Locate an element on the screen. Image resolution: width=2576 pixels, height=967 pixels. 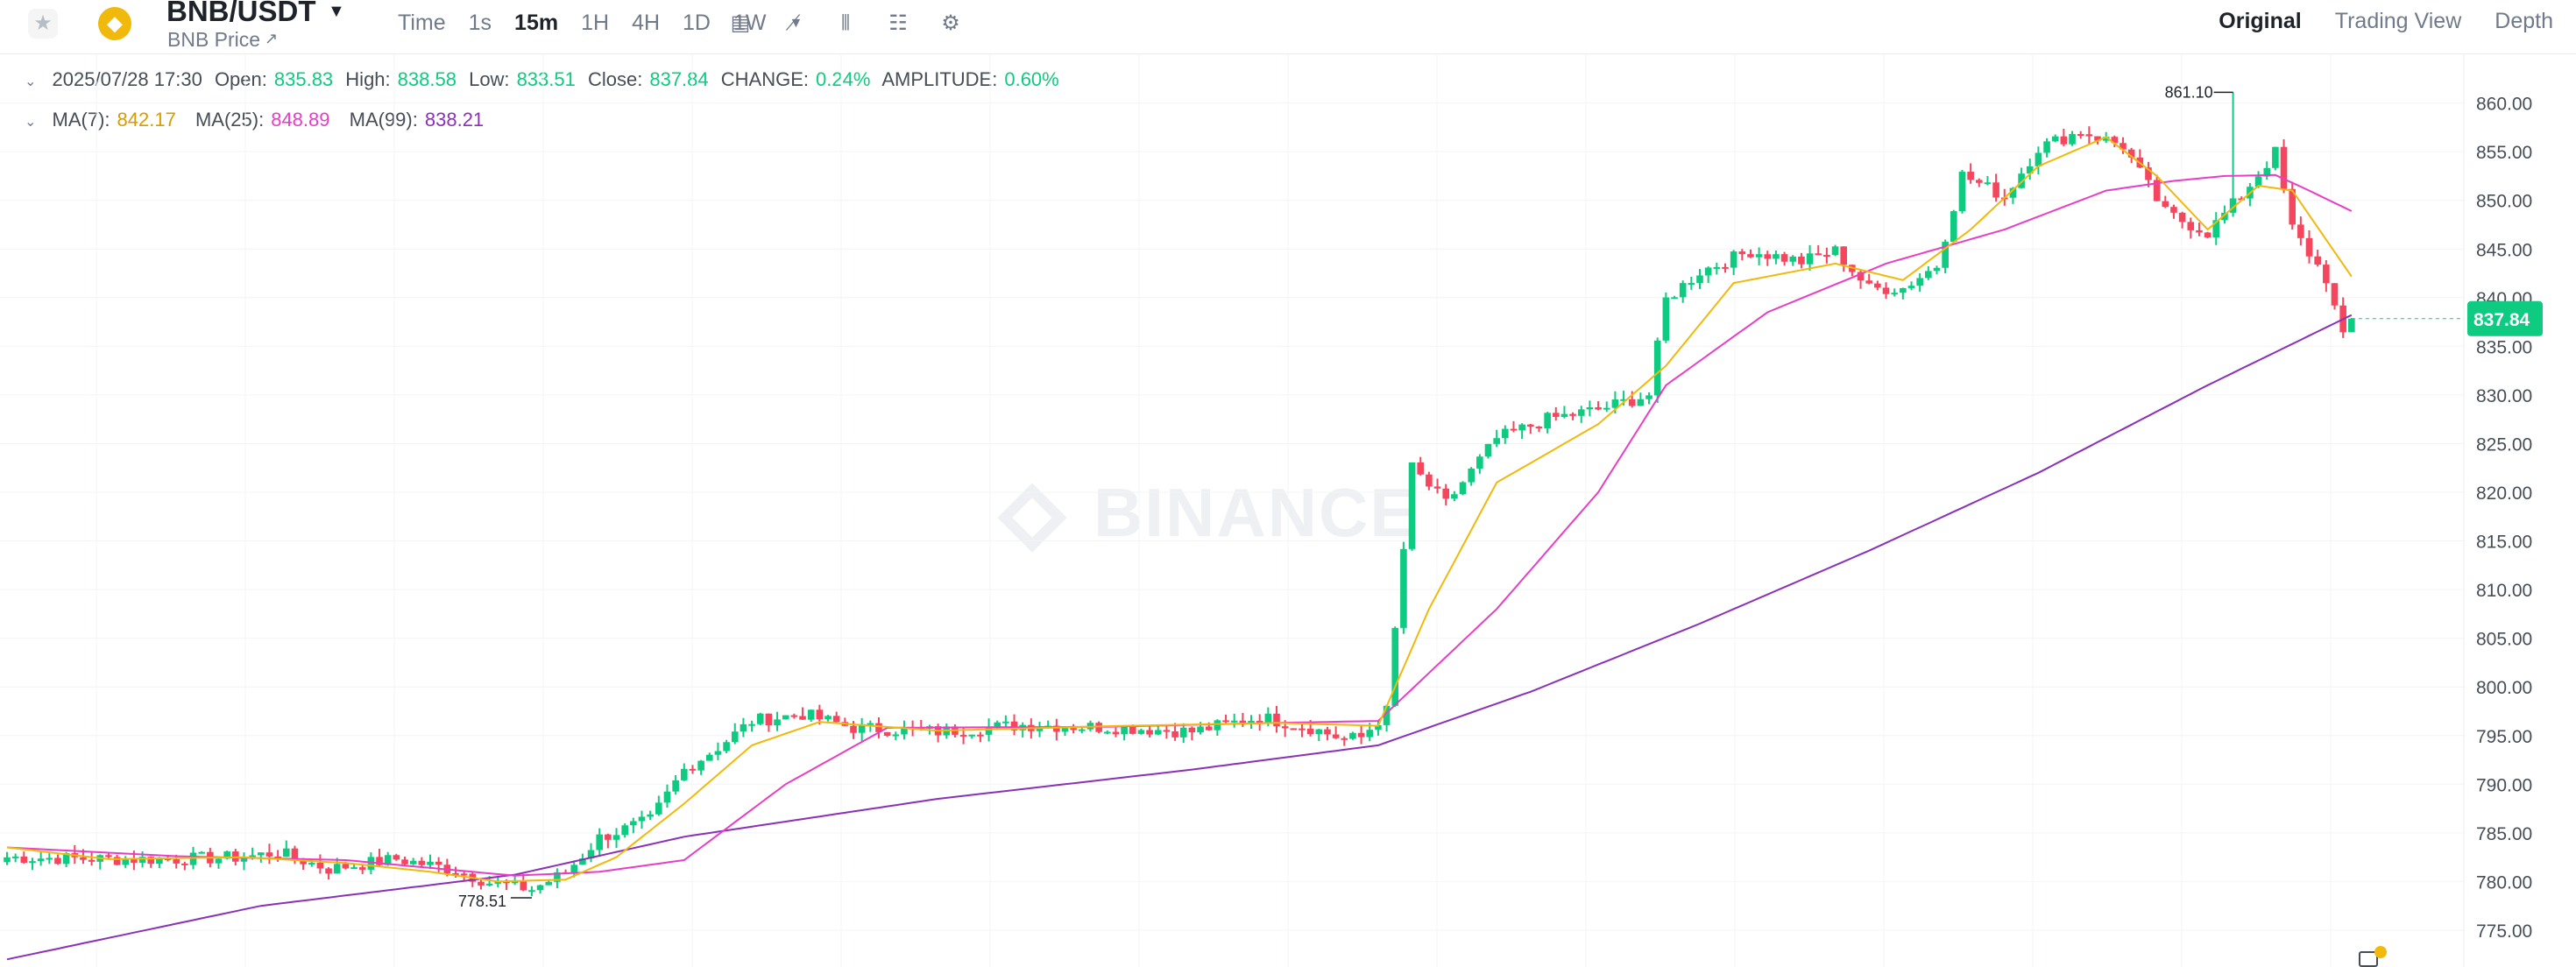
ma-collapse-caret-icon: ⌄ is located at coordinates (31, 122).